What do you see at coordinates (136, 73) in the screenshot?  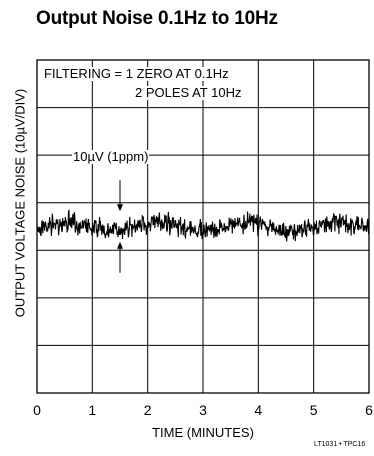 I see `filtering-note-line1: FILTERING = 1 ZERO AT 0.1Hz` at bounding box center [136, 73].